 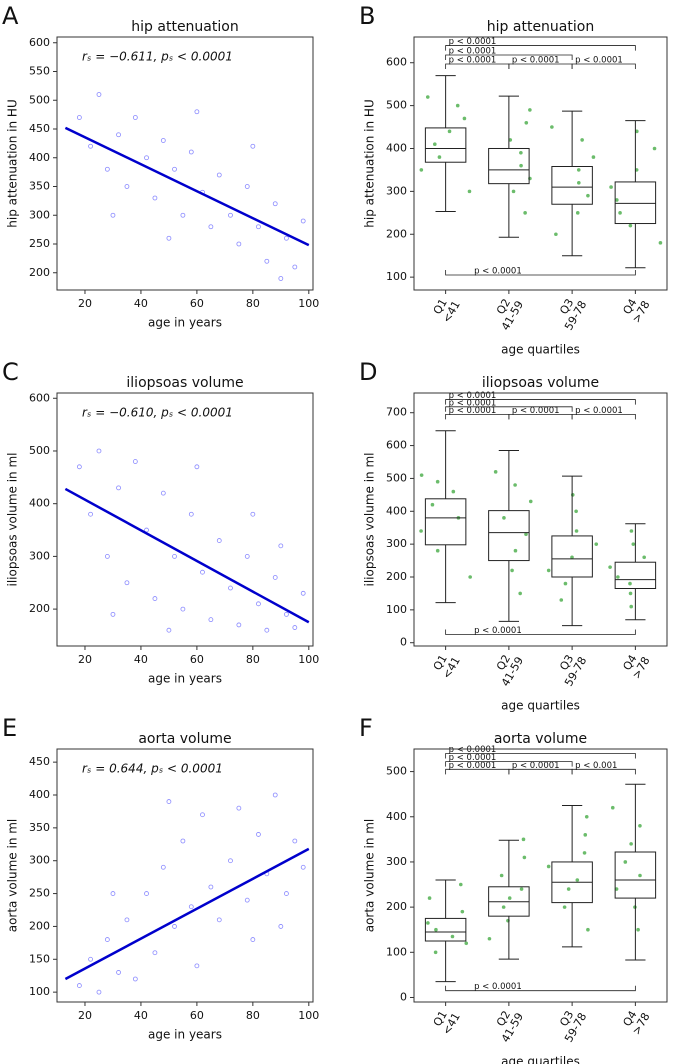 I want to click on y-tick-label: 200, so click(x=396, y=233).